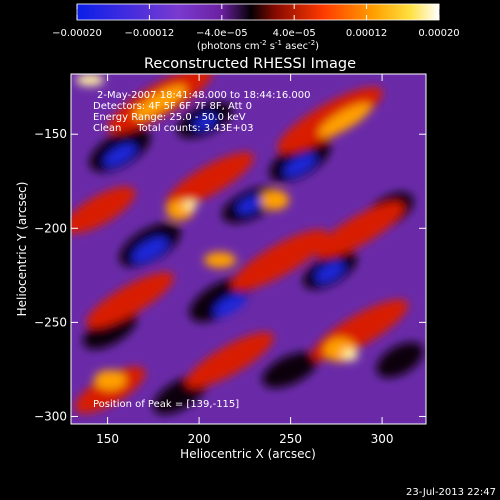 The height and width of the screenshot is (500, 500). Describe the element at coordinates (203, 95) in the screenshot. I see `time-annotation: 2-May-2007 18:41:48.000 to 18:44:16.000` at that location.